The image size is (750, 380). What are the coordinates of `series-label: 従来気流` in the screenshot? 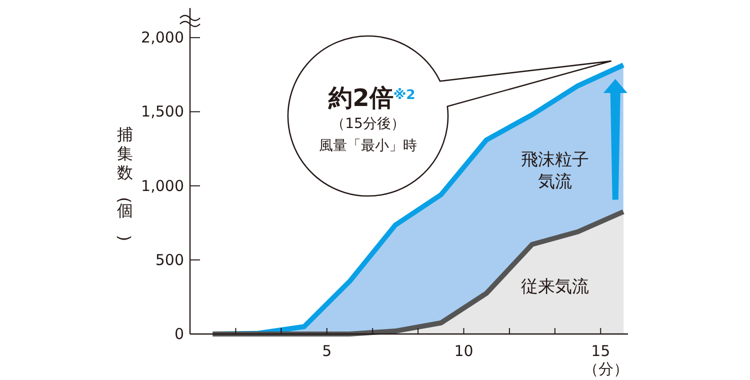 It's located at (555, 287).